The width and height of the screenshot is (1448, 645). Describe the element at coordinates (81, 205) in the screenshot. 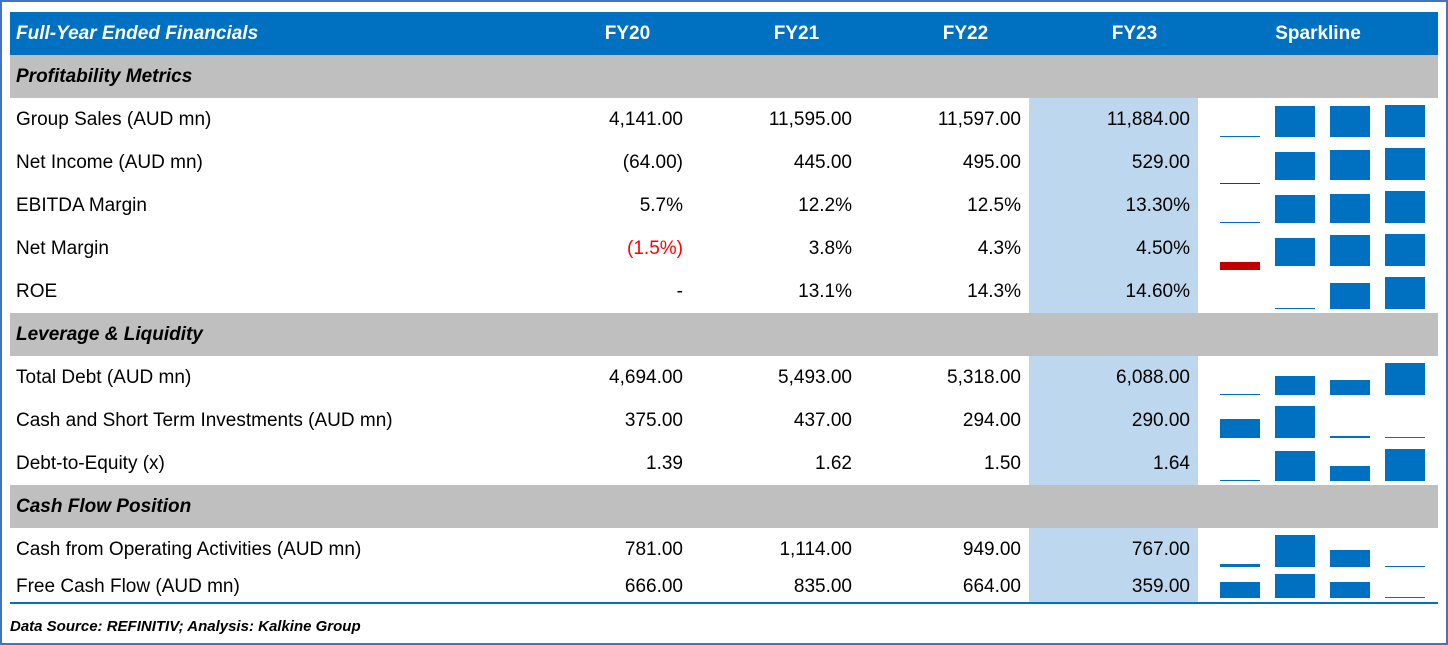

I see `row-label: EBITDA Margin` at that location.